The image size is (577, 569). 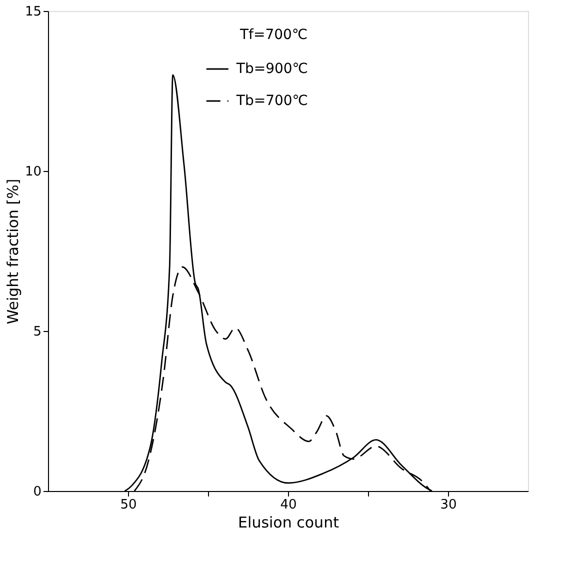 I want to click on legend-label: Tb=700℃, so click(x=271, y=101).